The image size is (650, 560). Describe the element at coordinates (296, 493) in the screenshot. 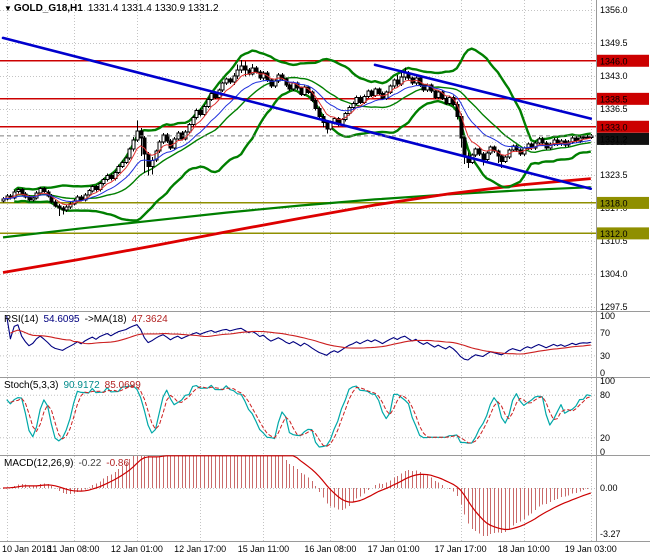

I see `macd-signal-line` at that location.